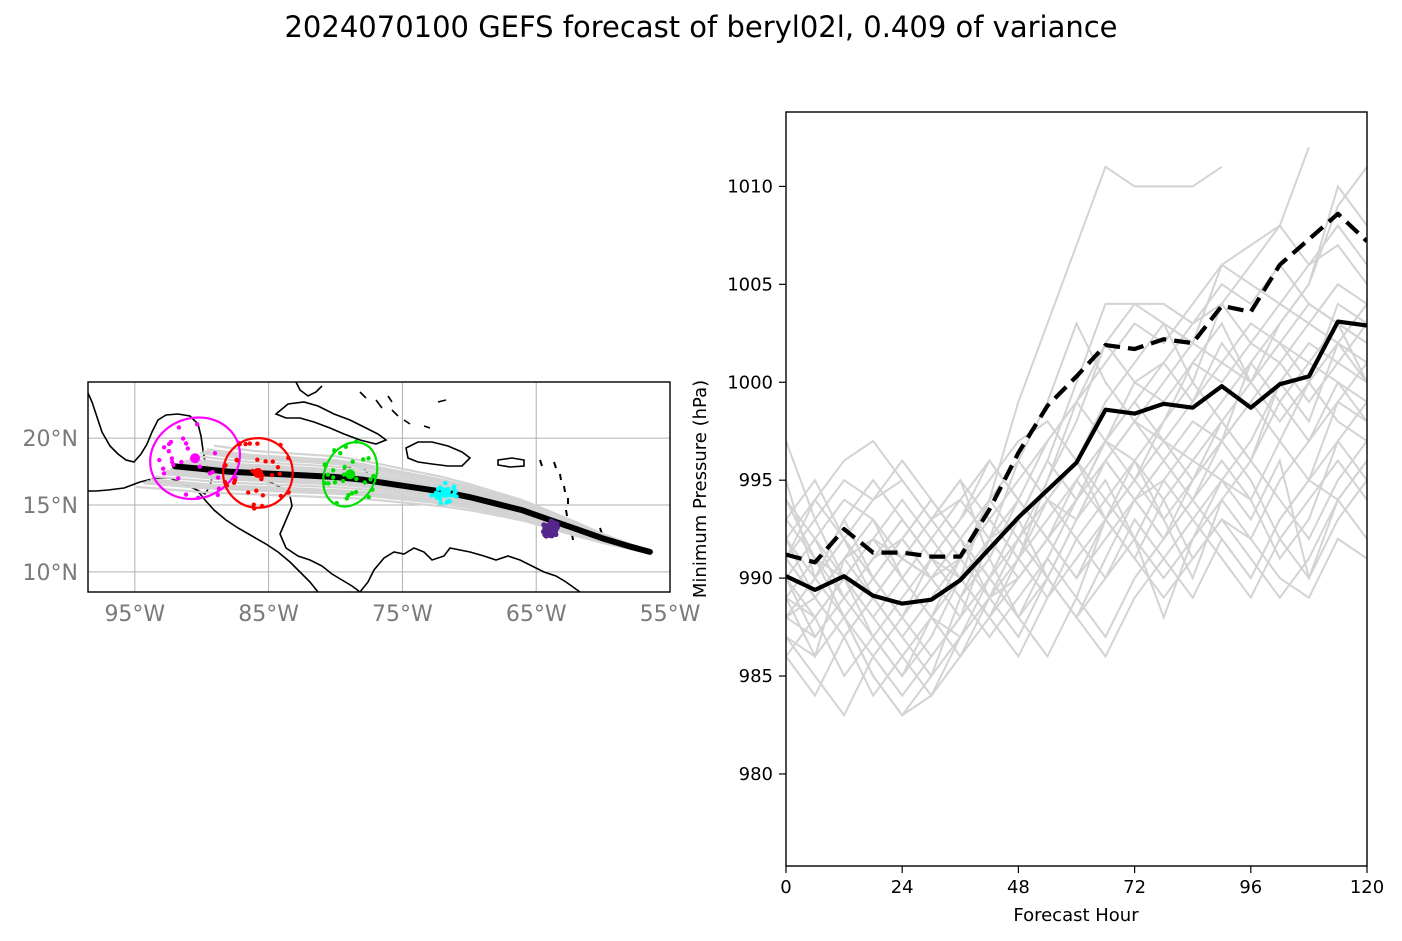 Image resolution: width=1402 pixels, height=941 pixels. I want to click on x-tick-label: 120, so click(1367, 887).